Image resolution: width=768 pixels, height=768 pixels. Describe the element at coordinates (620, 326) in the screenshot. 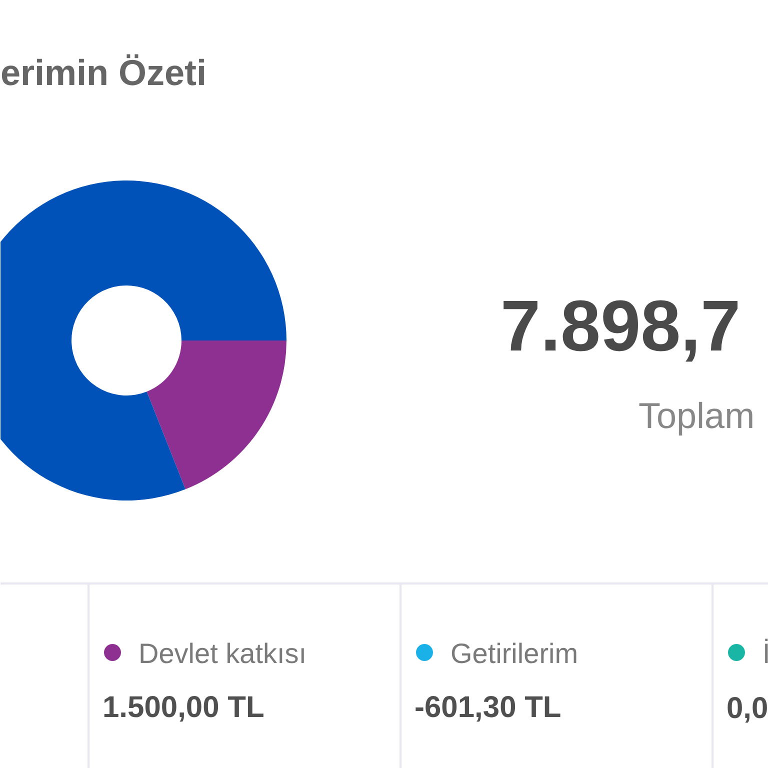

I see `text: 7.898,7` at that location.